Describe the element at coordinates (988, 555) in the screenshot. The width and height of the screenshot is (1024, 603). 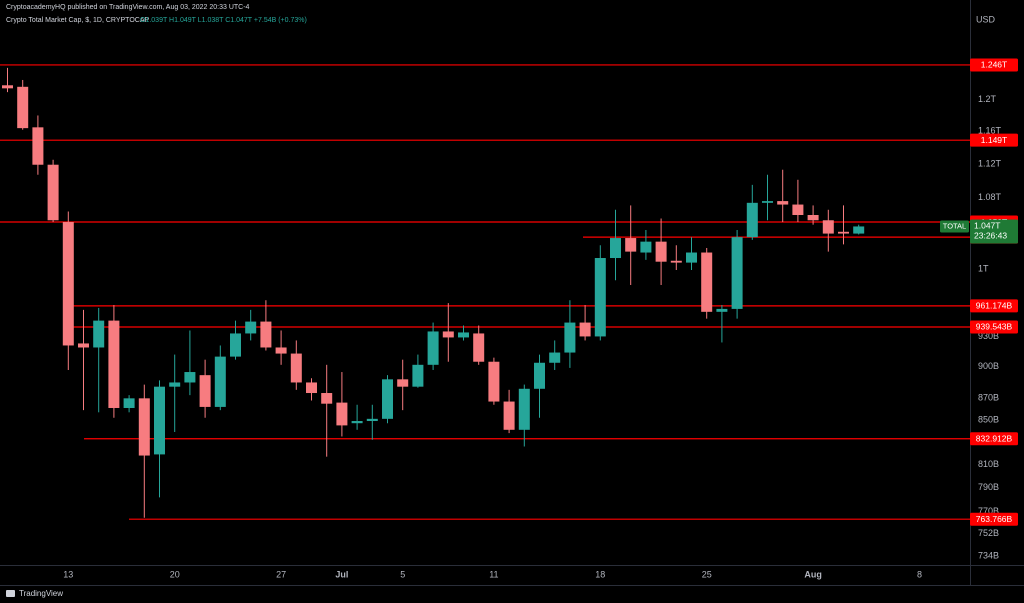
I see `y-tick-label: 734B` at that location.